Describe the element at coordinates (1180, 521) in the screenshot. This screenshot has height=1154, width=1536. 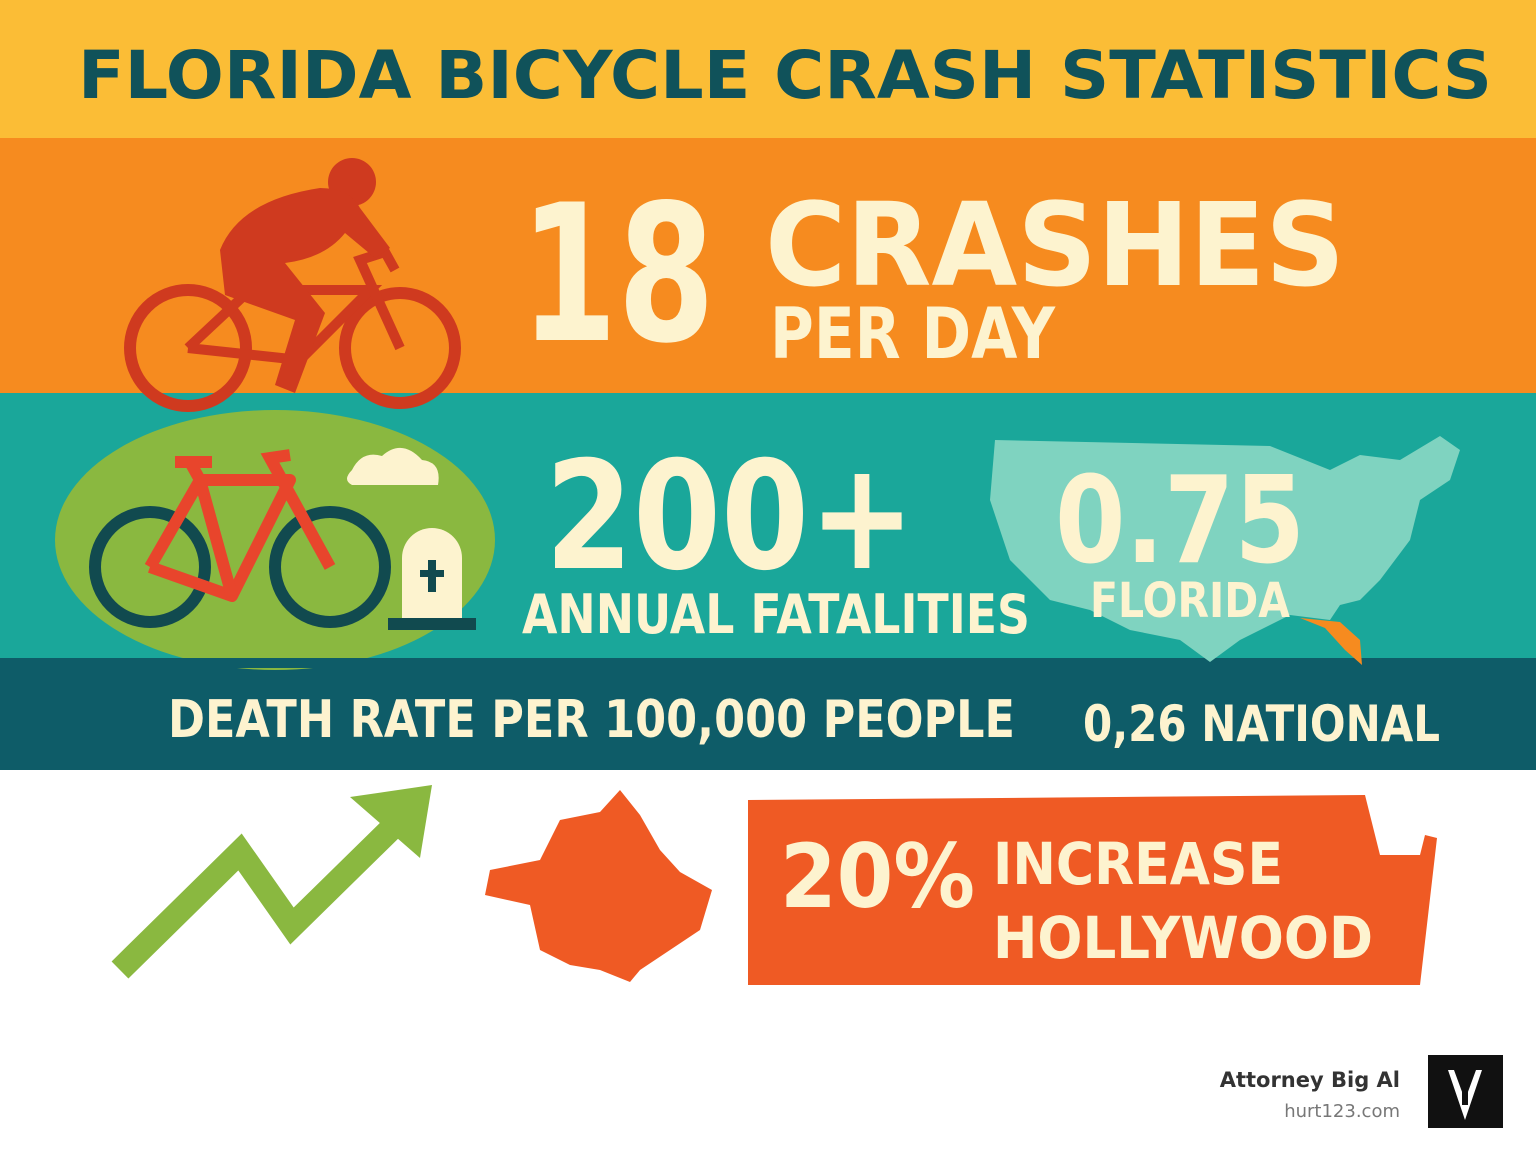
I see `florida-rate: 0.75` at that location.